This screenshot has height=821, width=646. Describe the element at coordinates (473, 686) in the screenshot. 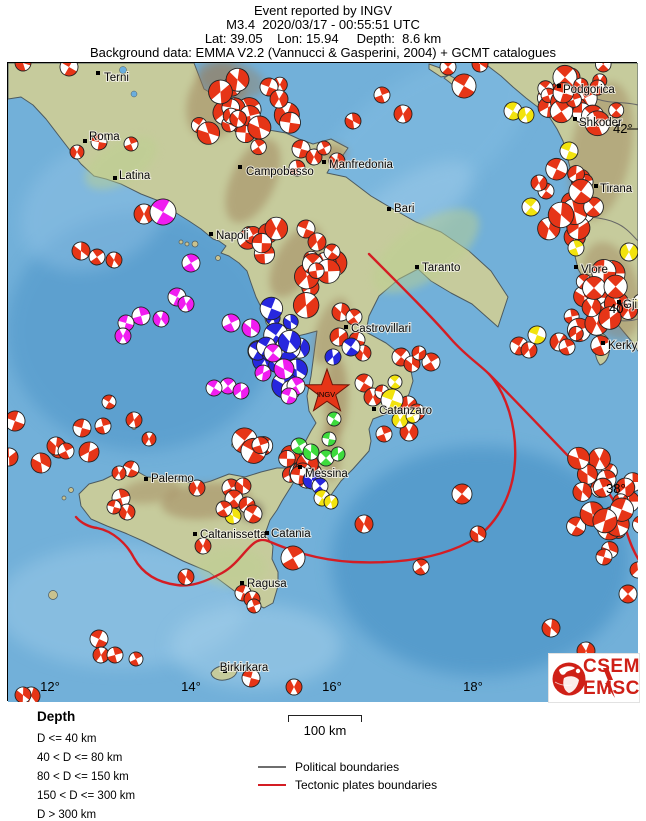

I see `lon-label: 18°` at that location.